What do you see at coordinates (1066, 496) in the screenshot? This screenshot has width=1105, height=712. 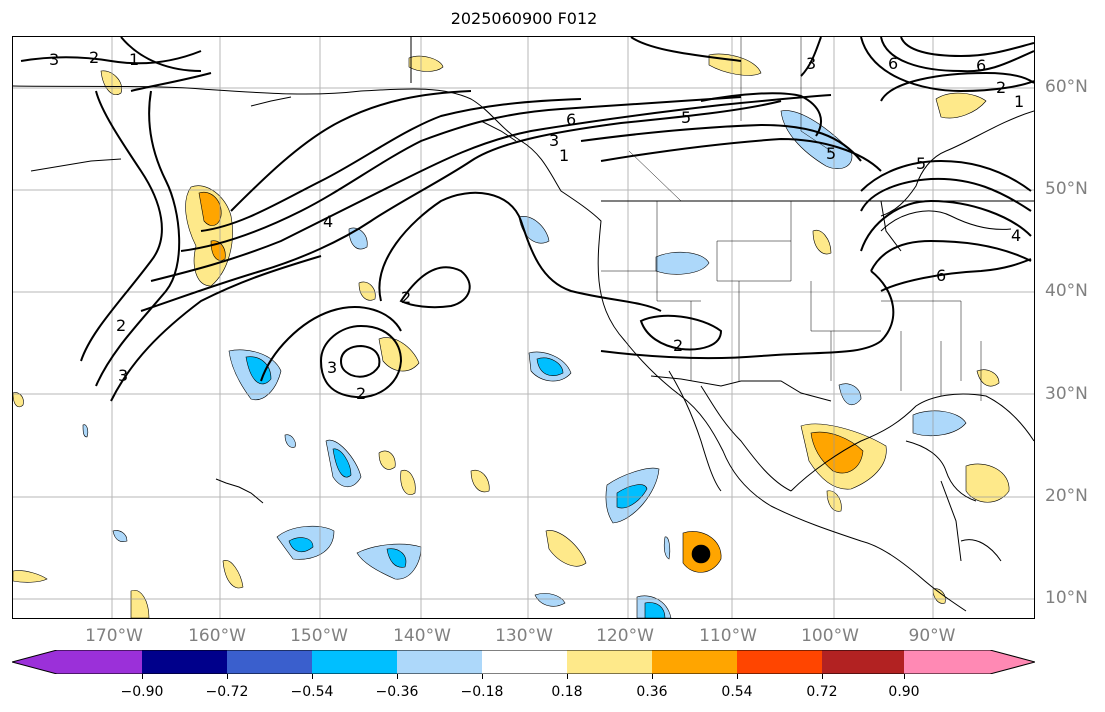 I see `lat-label: 20°N` at bounding box center [1066, 496].